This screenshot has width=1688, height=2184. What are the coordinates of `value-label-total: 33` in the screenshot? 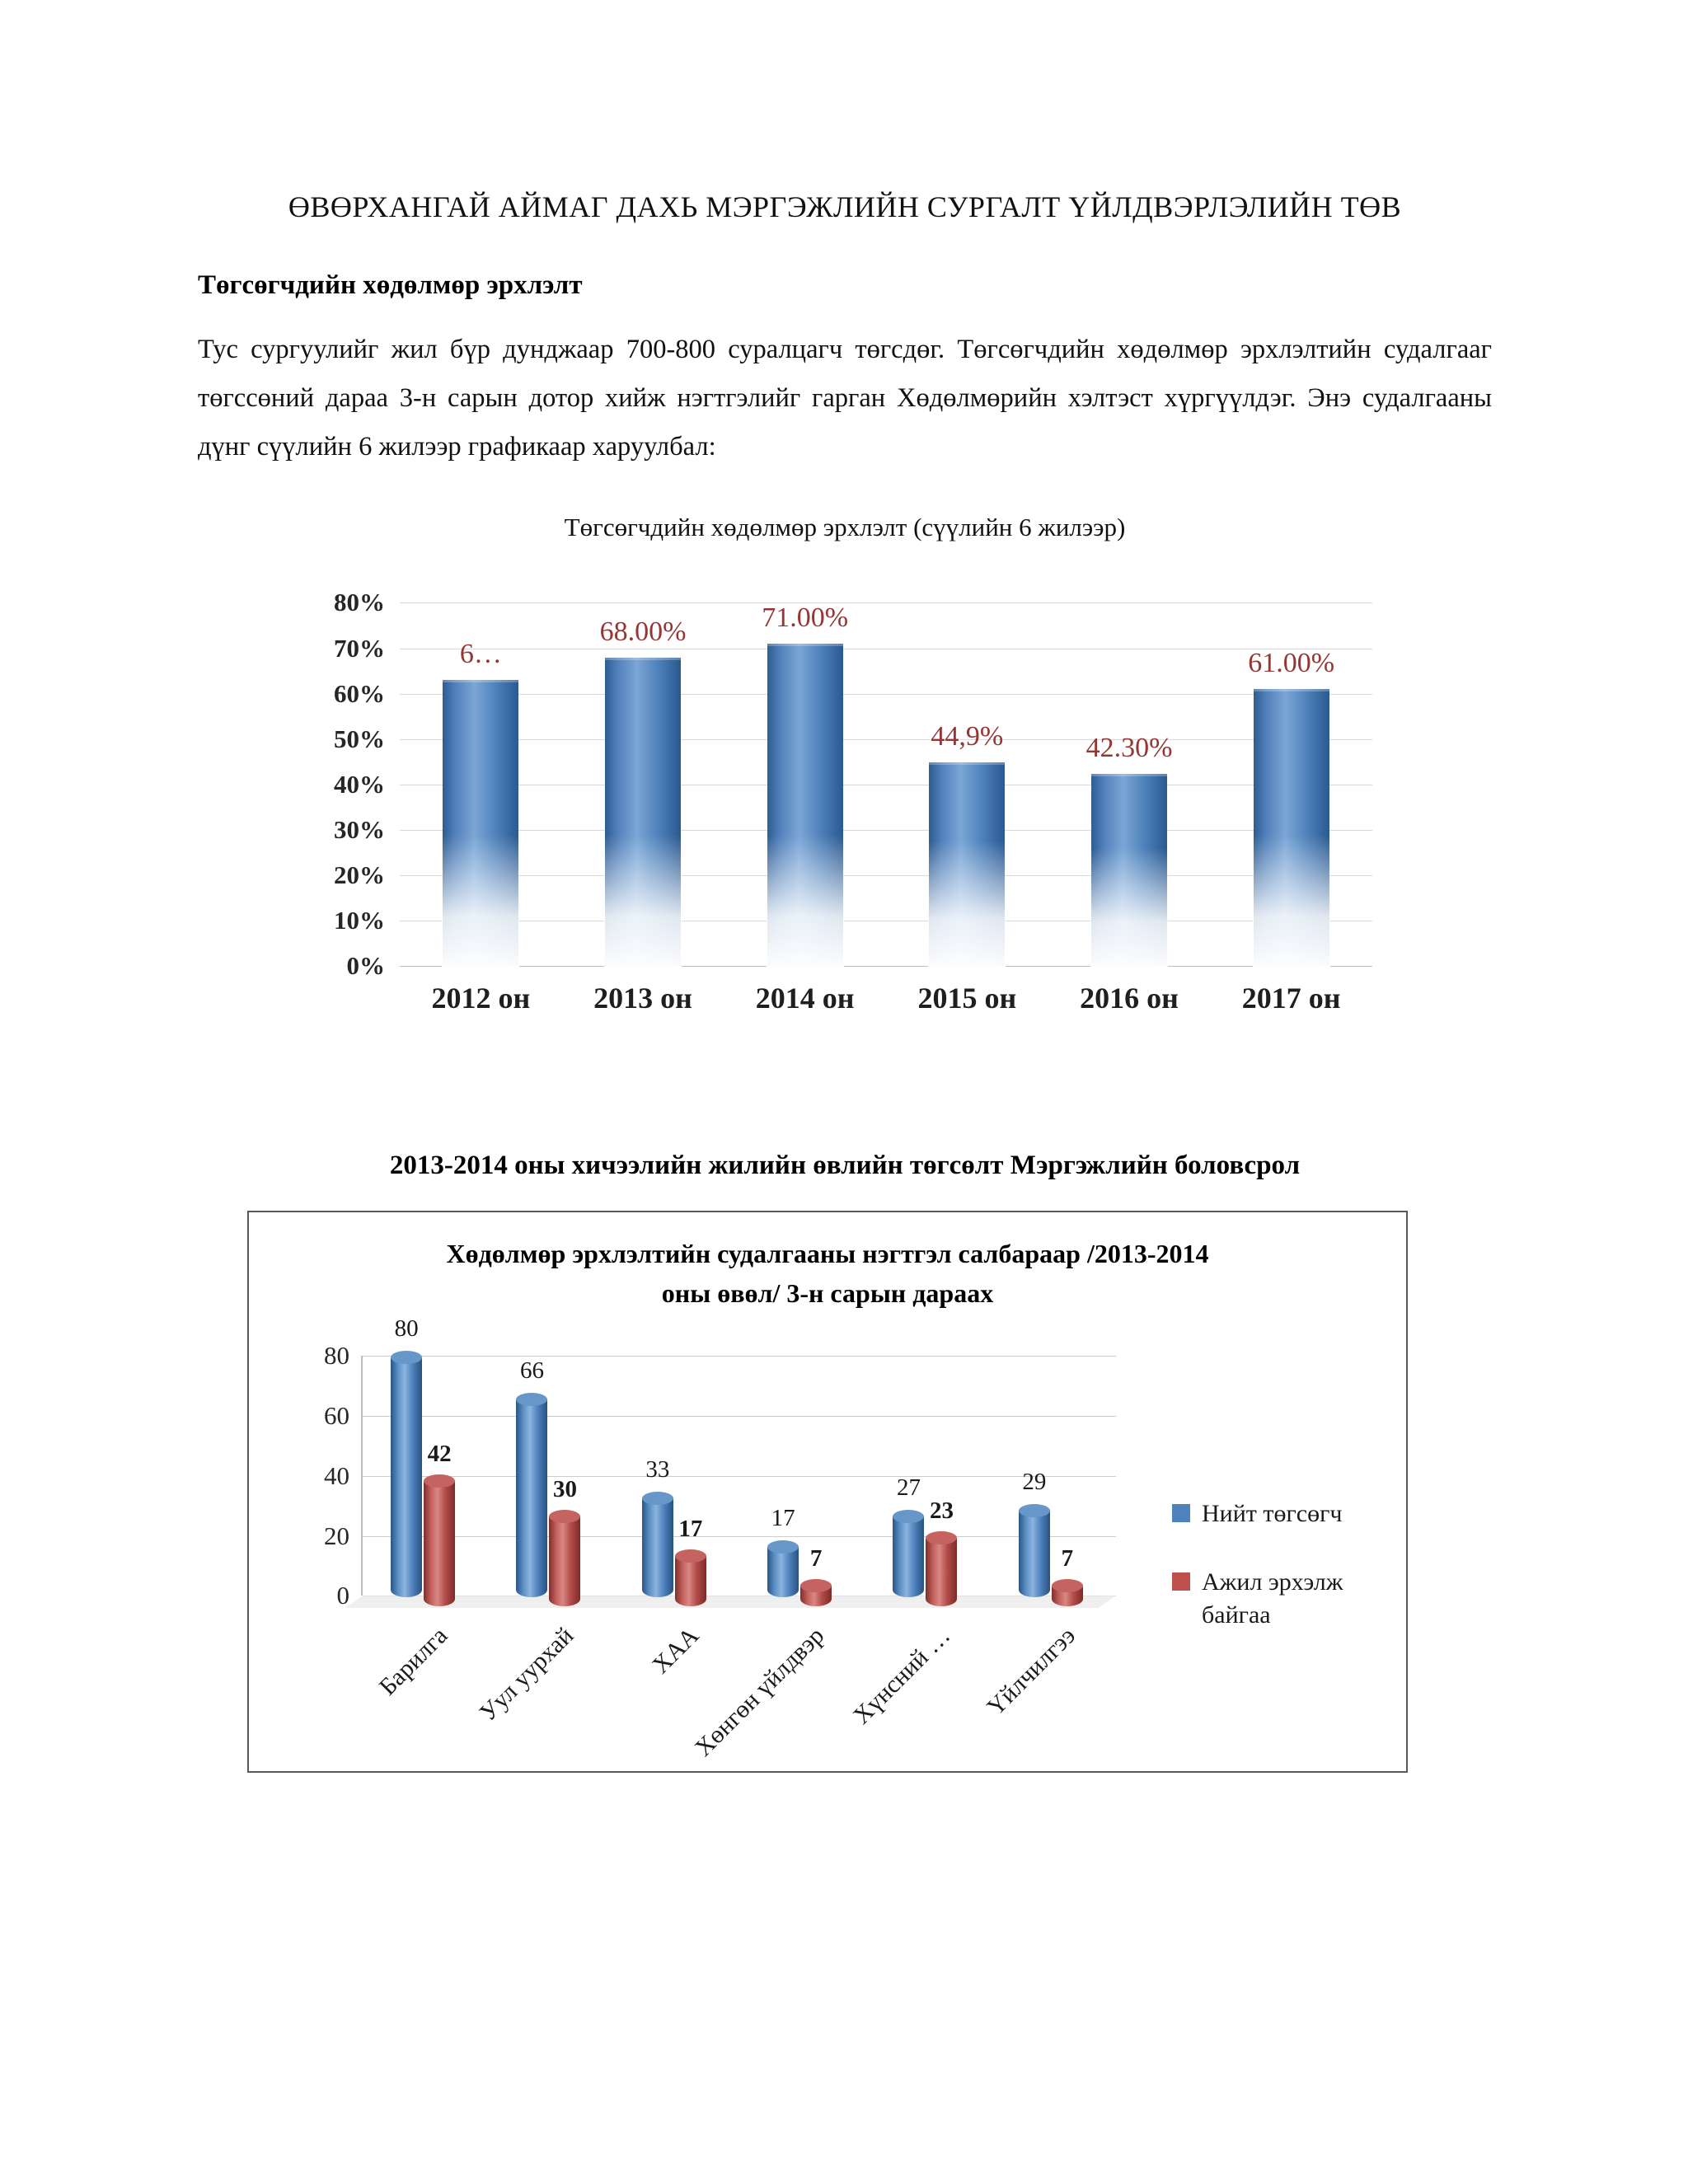 It's located at (658, 1469).